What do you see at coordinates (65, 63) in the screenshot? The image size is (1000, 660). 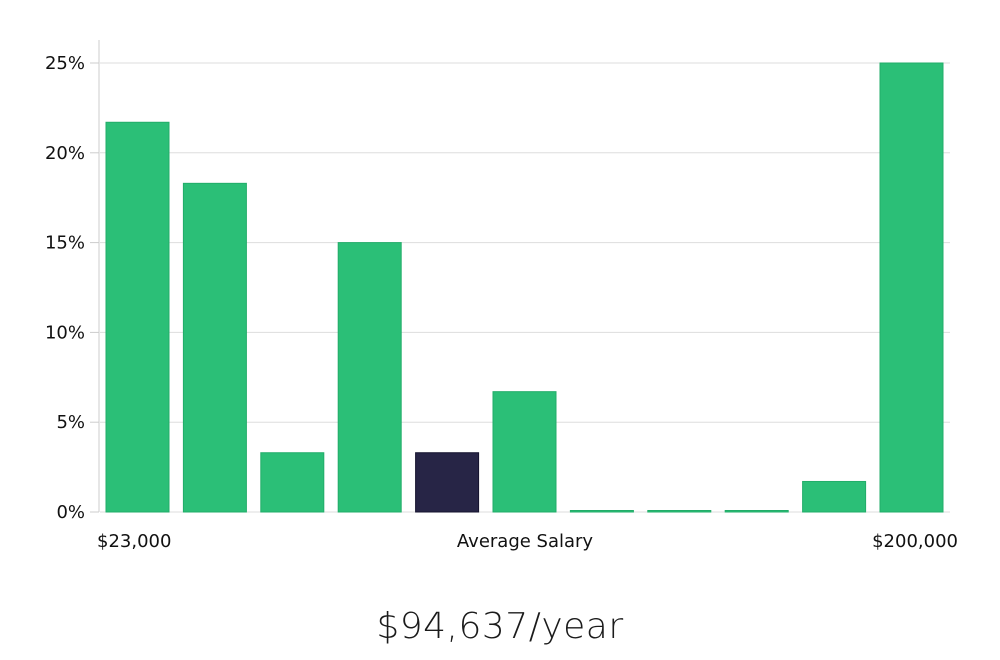 I see `y-tick-label: 25%` at bounding box center [65, 63].